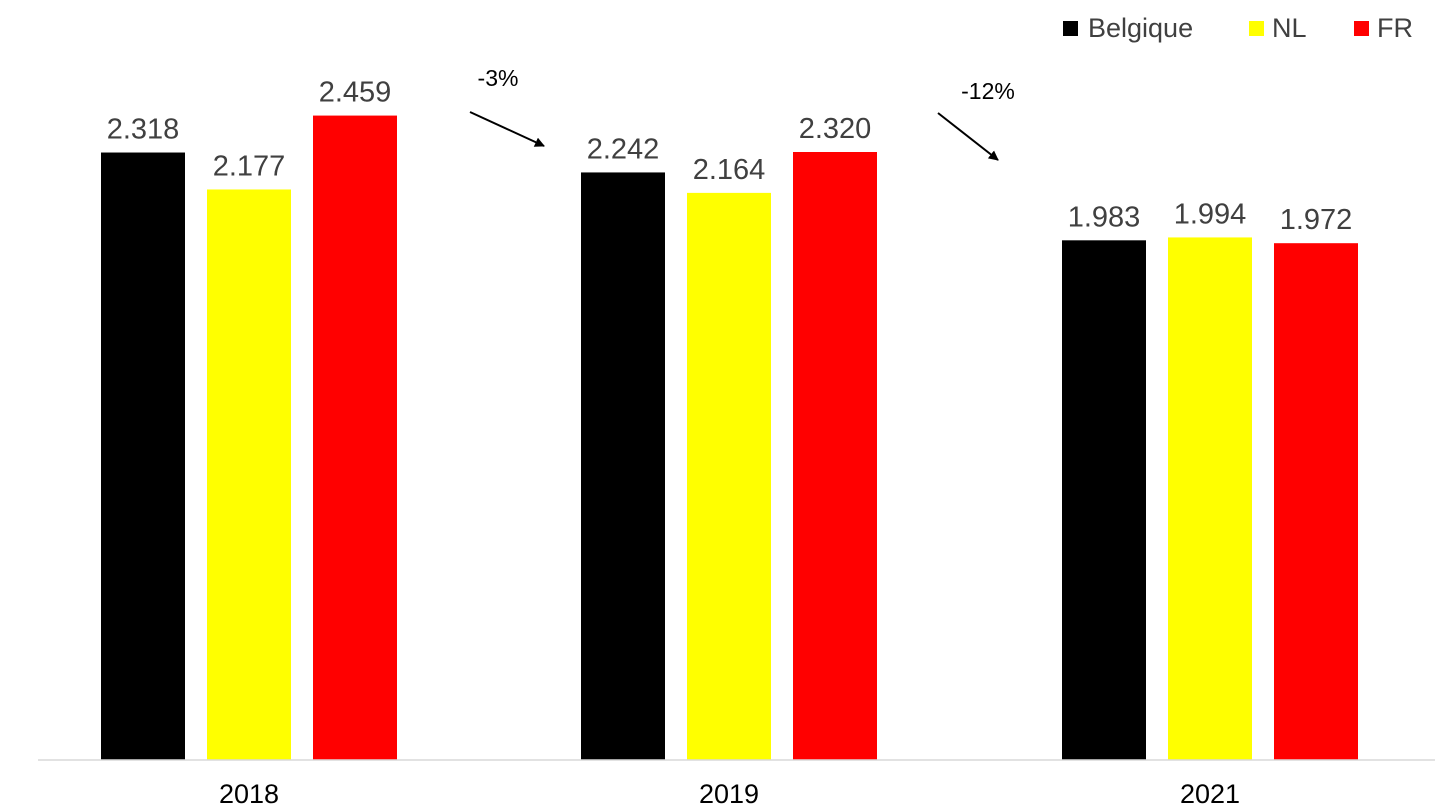 This screenshot has width=1435, height=810. Describe the element at coordinates (1316, 501) in the screenshot. I see `bar-fr-2021` at that location.